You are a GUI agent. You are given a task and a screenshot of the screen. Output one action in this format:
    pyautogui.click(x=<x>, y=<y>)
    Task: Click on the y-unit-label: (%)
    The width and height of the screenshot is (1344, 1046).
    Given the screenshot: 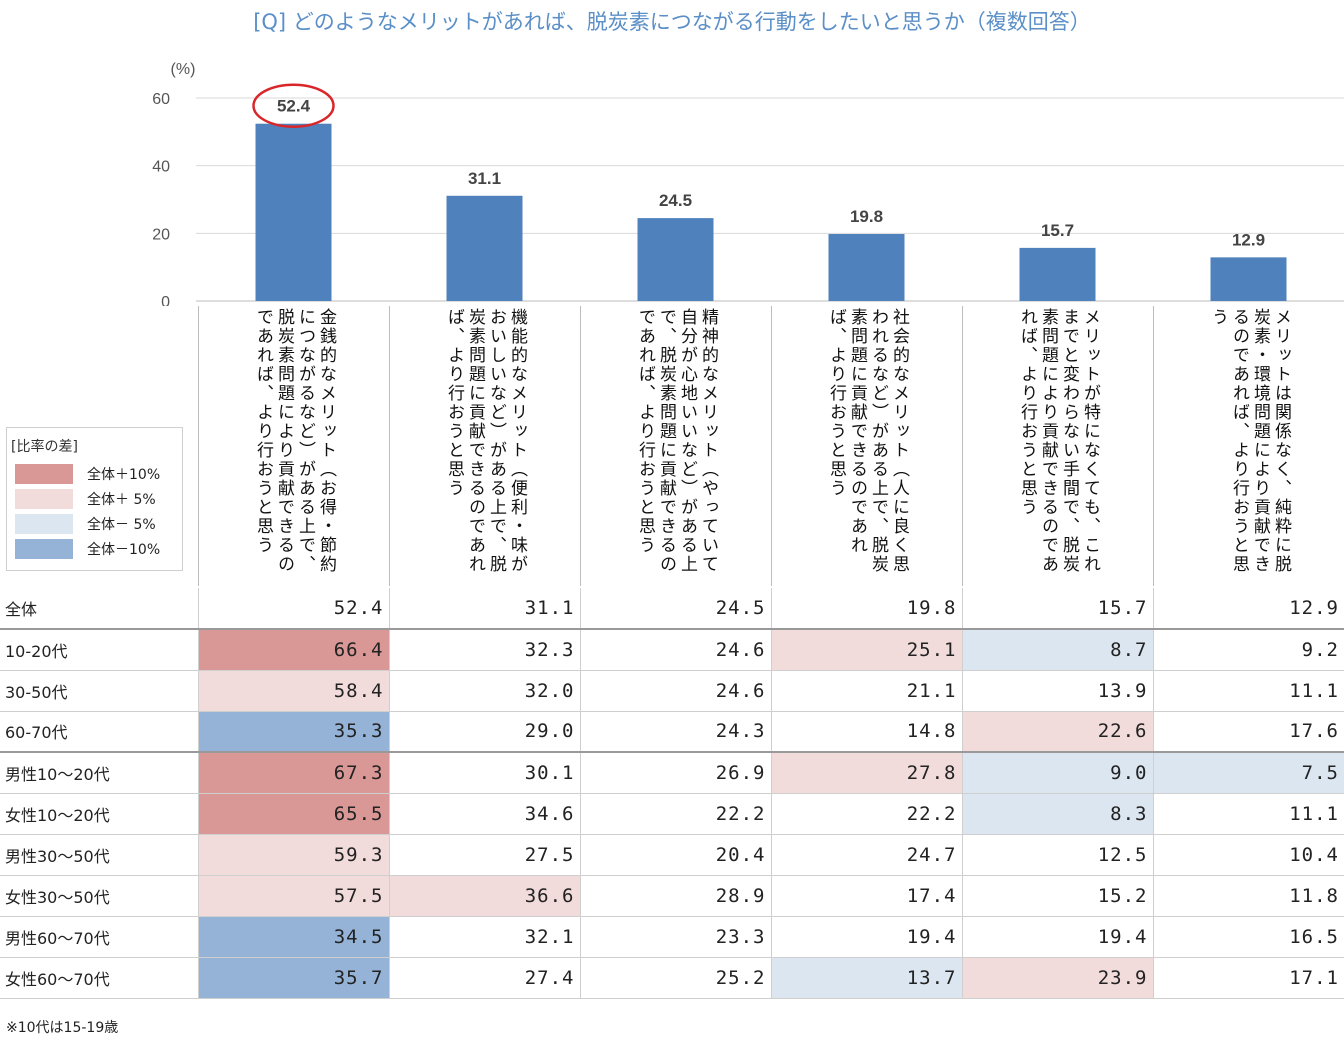 What is the action you would take?
    pyautogui.click(x=183, y=69)
    